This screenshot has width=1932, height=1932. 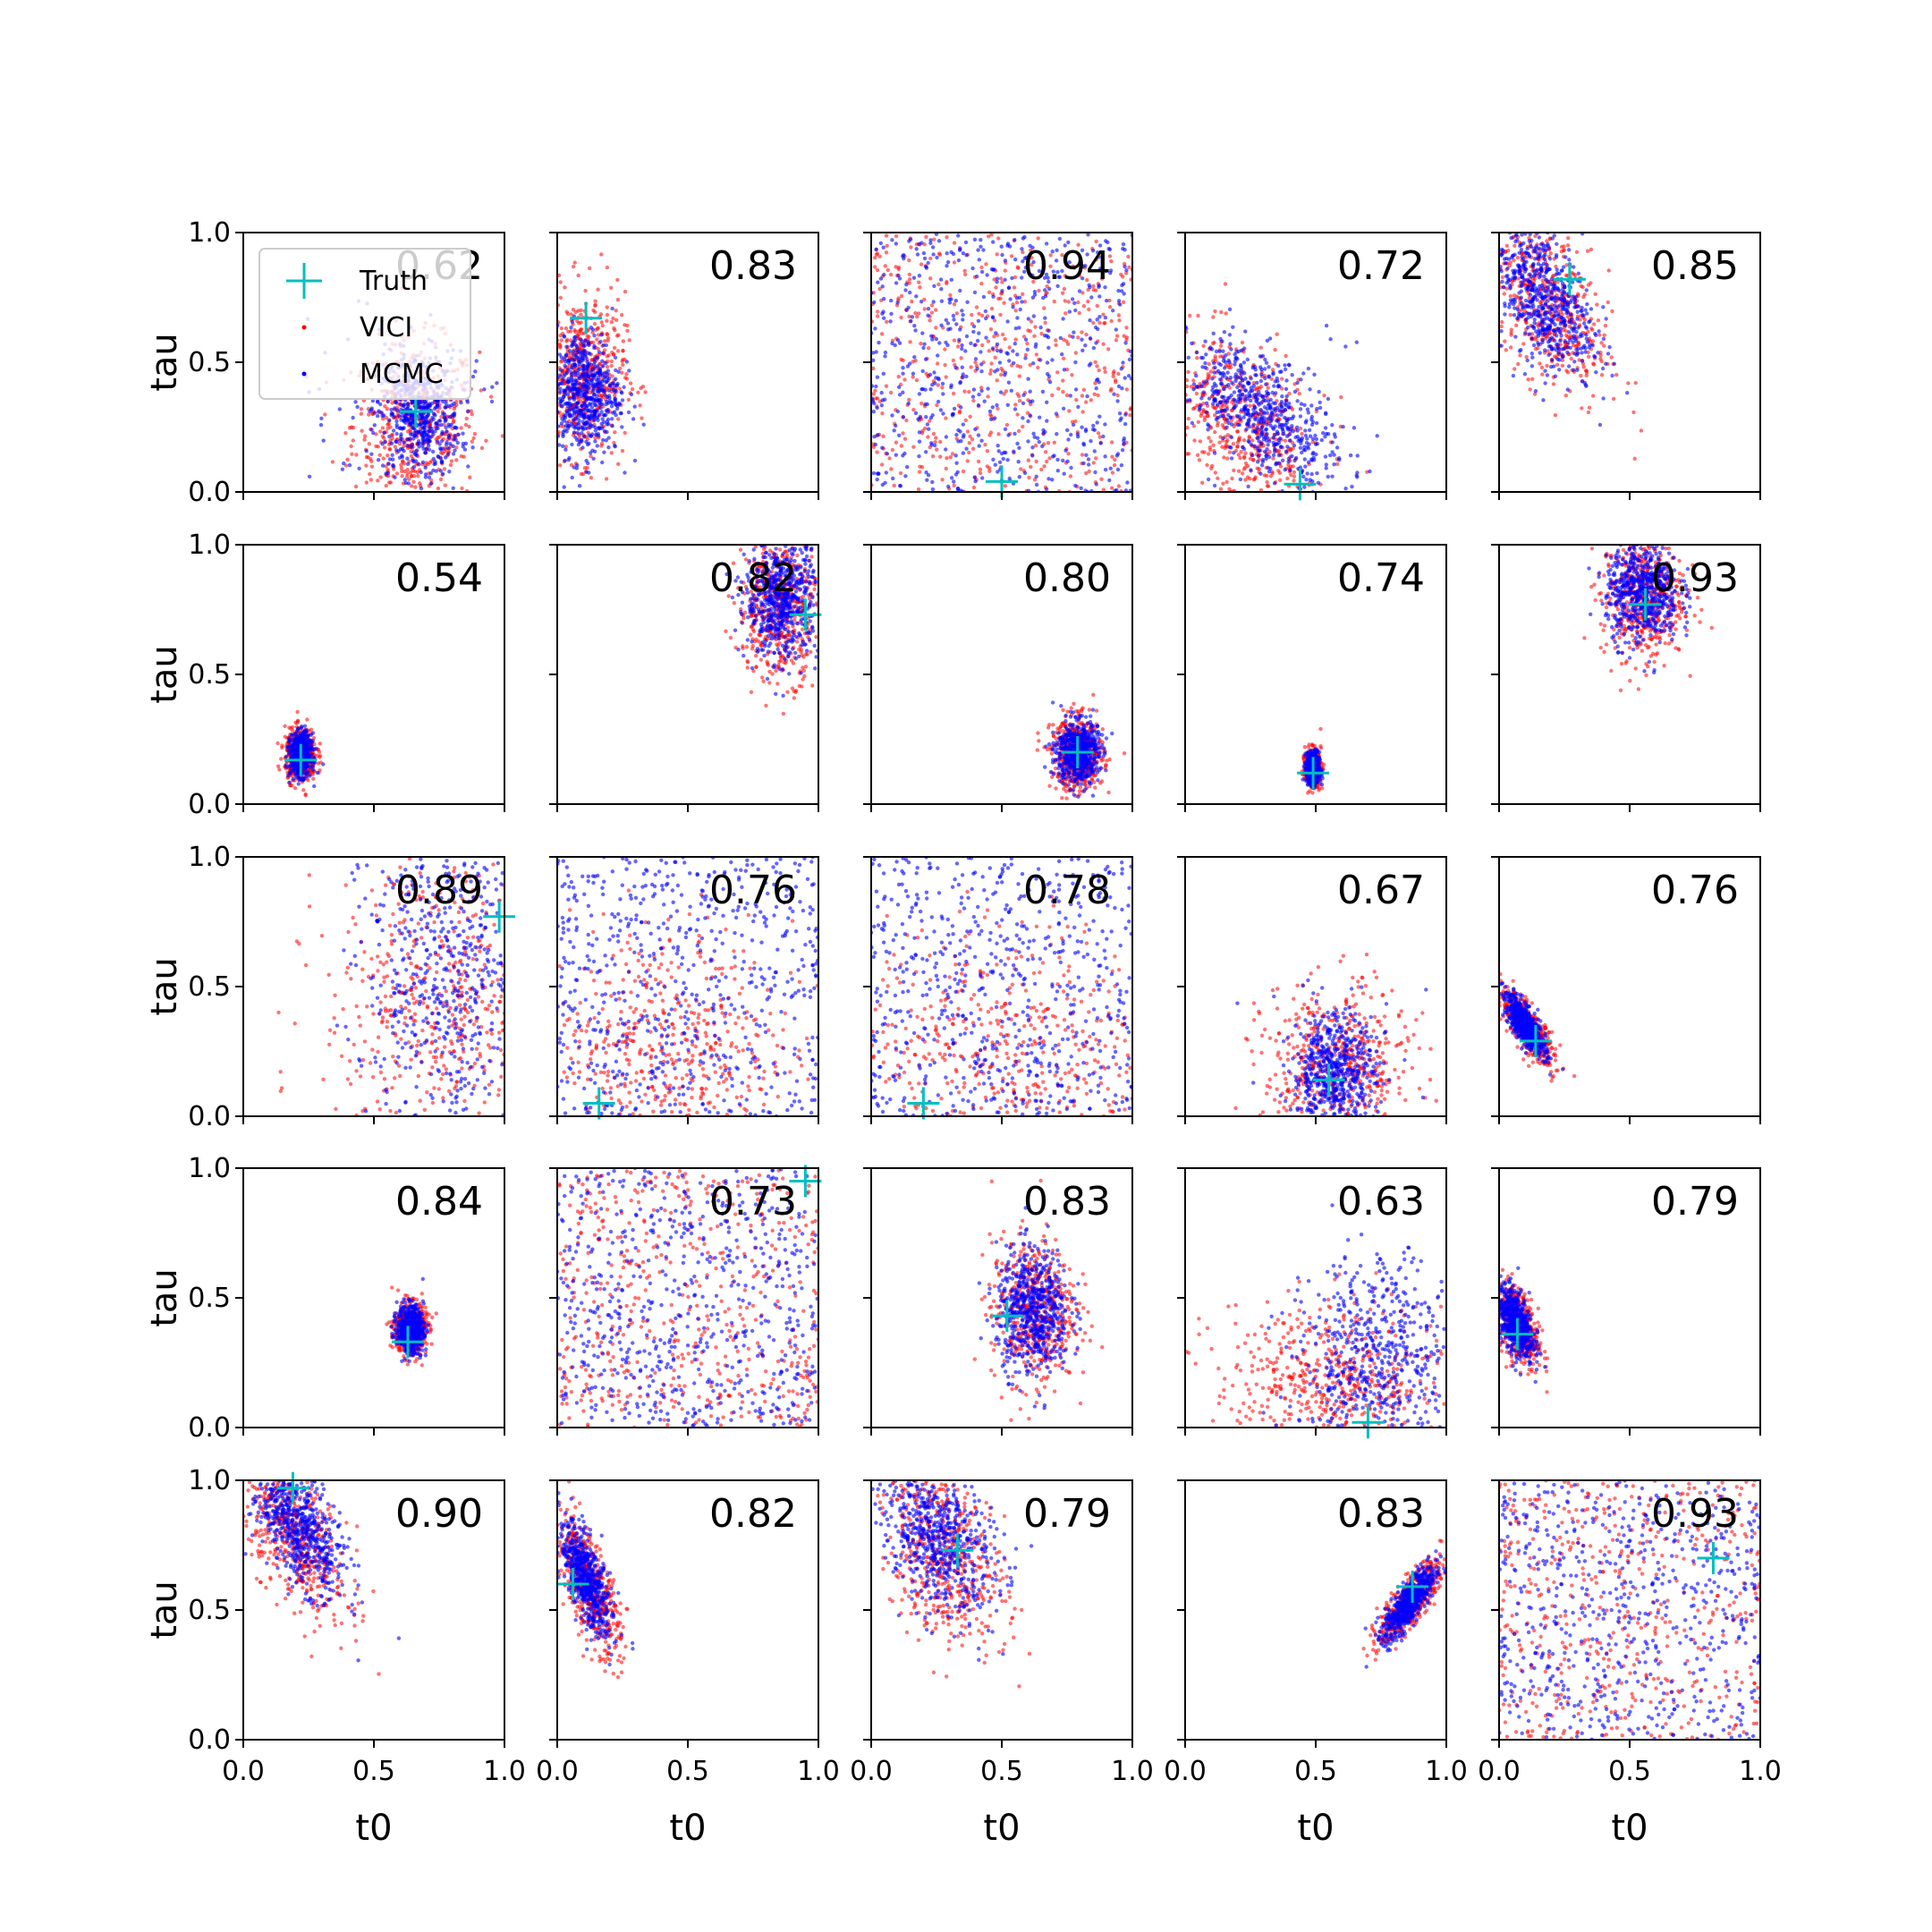 I want to click on scatter-points, so click(x=1571, y=347).